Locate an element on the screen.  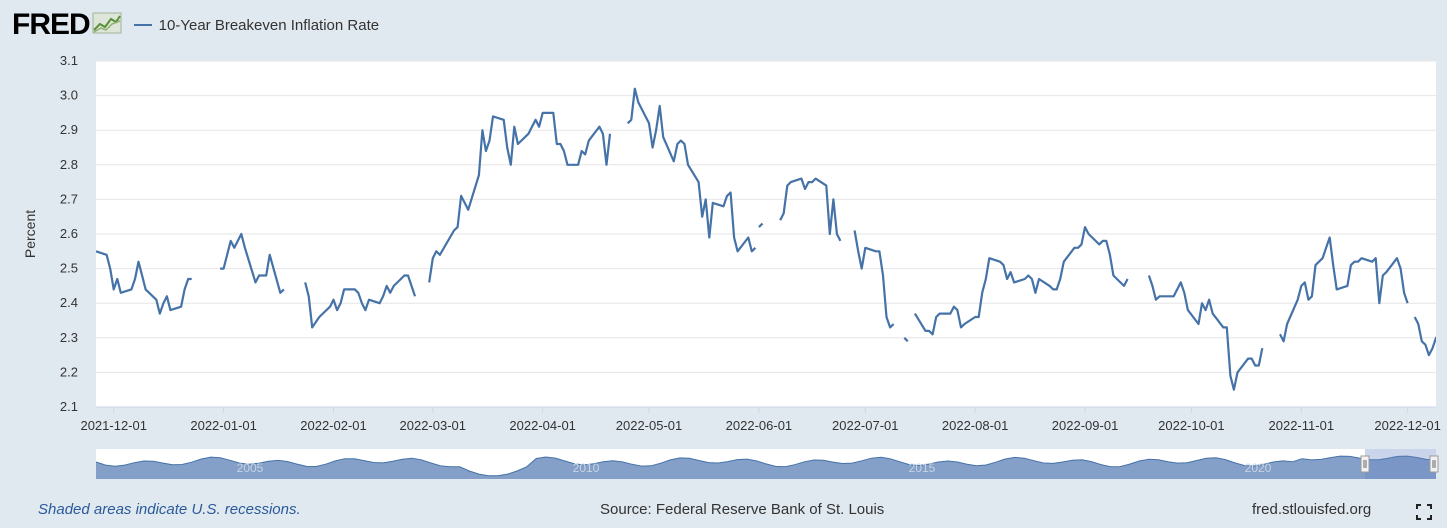
fullscreen-icon is located at coordinates (1424, 512).